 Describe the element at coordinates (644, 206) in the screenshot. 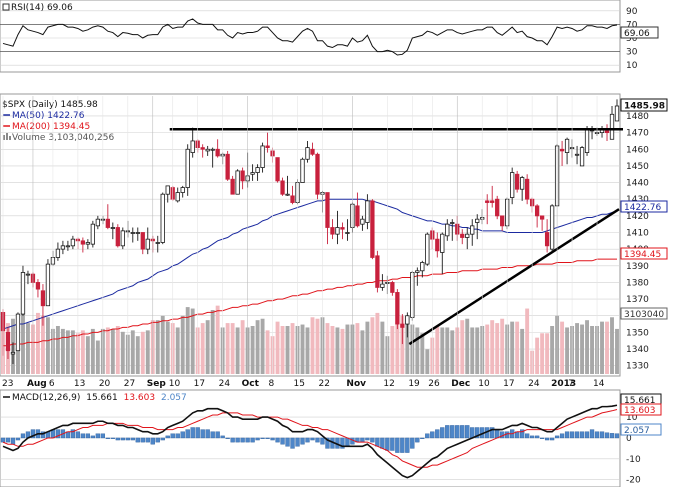

I see `ma50-tag-box` at that location.